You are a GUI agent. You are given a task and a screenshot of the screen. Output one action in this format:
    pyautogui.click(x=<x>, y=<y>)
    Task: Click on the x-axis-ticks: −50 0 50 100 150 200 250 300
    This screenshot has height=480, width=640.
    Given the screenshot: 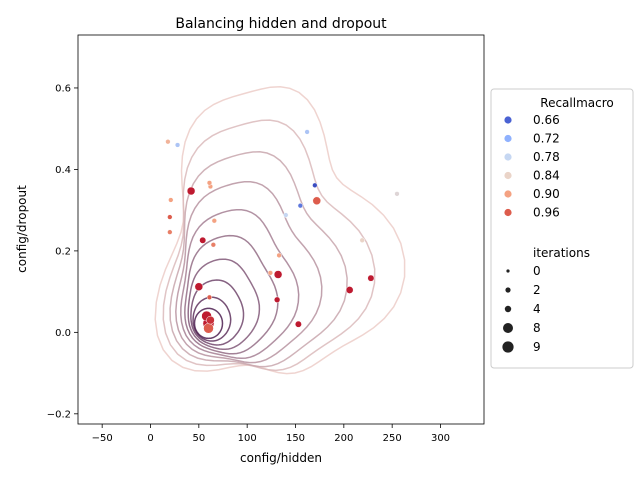 What is the action you would take?
    pyautogui.click(x=271, y=434)
    